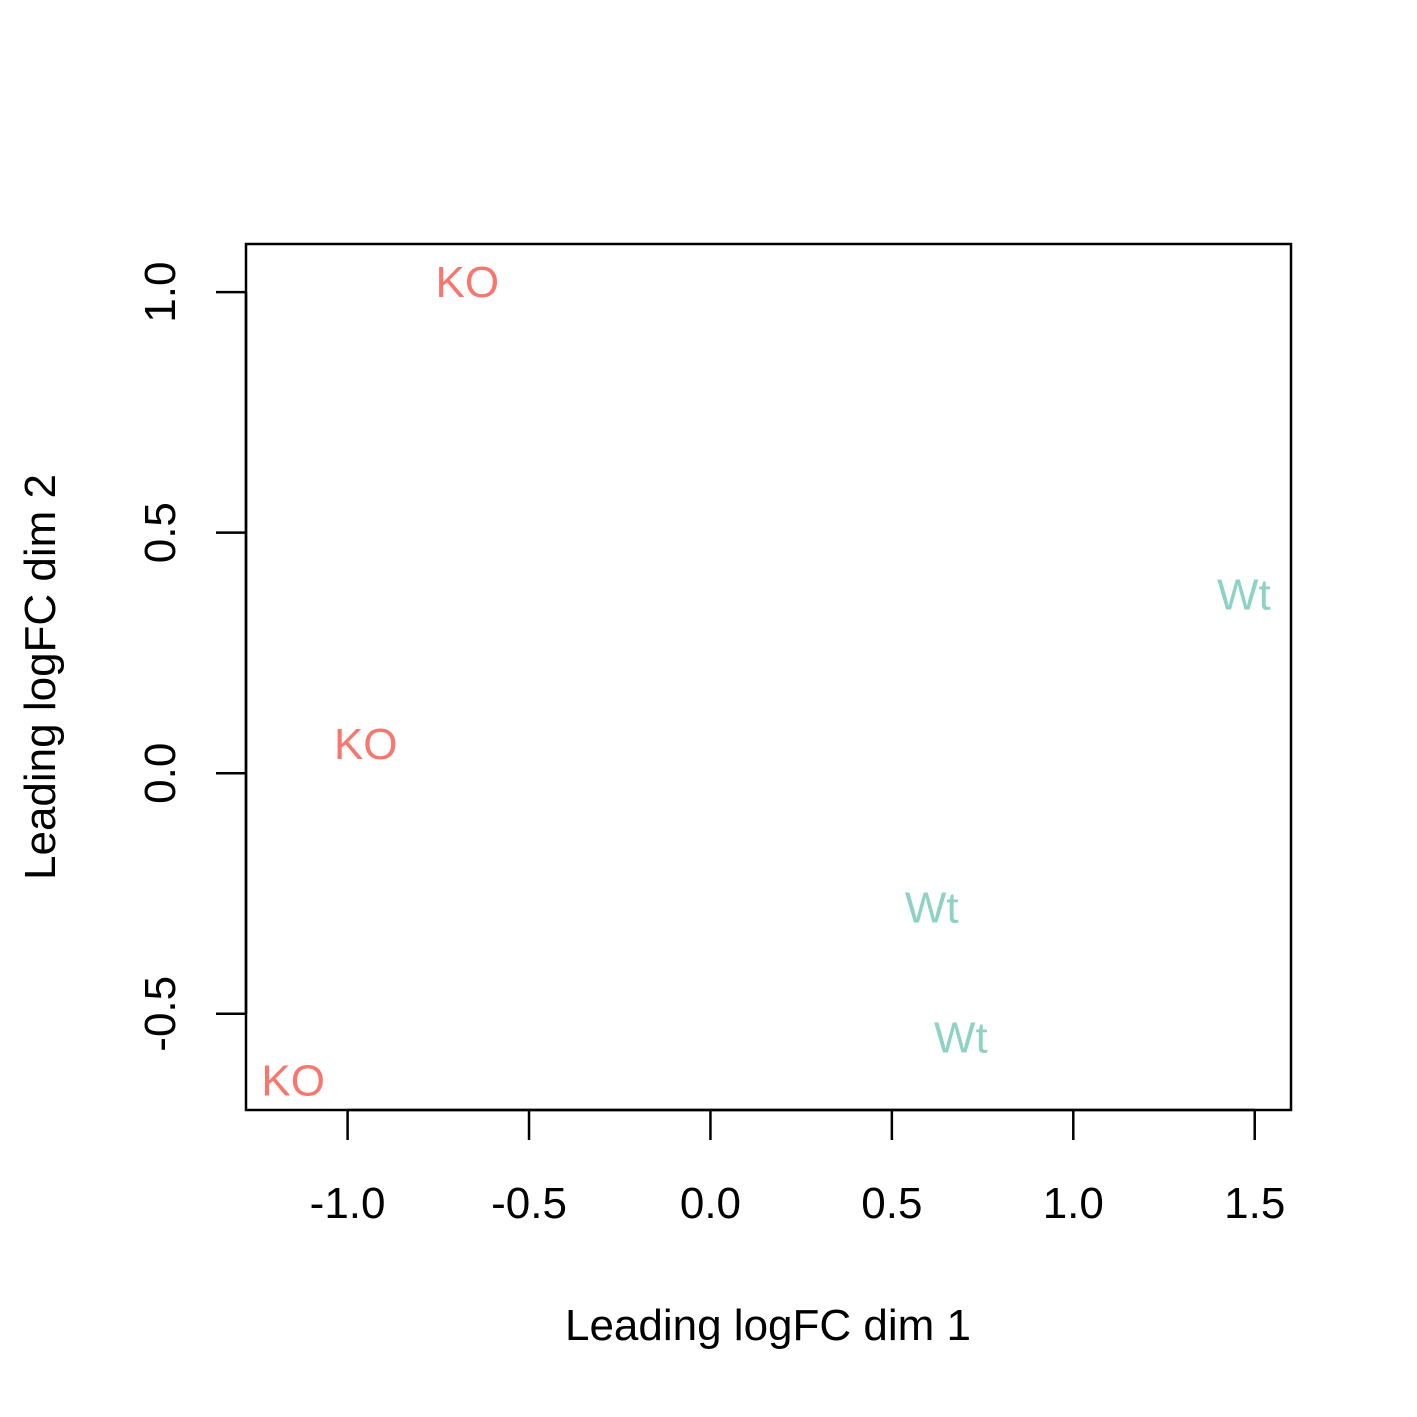 This screenshot has height=1417, width=1417. What do you see at coordinates (348, 1203) in the screenshot?
I see `x-tick-label: -1.0` at bounding box center [348, 1203].